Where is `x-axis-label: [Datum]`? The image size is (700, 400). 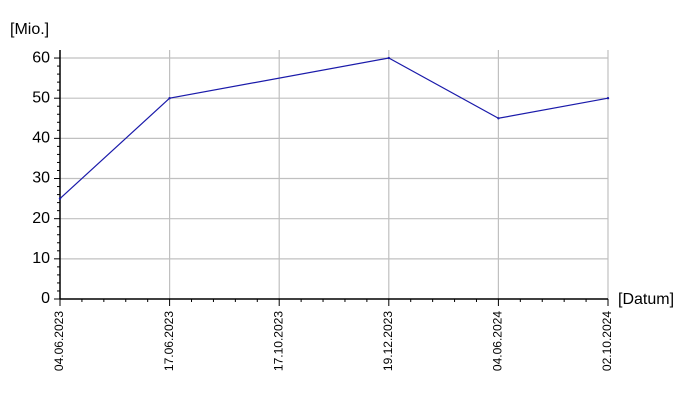 x-axis-label: [Datum] is located at coordinates (646, 299).